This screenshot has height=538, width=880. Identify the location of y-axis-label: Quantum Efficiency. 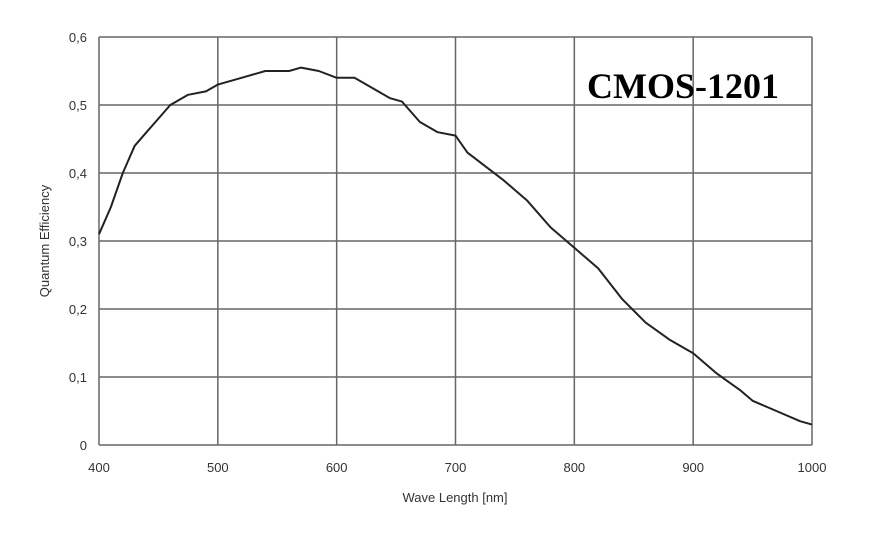
(44, 240).